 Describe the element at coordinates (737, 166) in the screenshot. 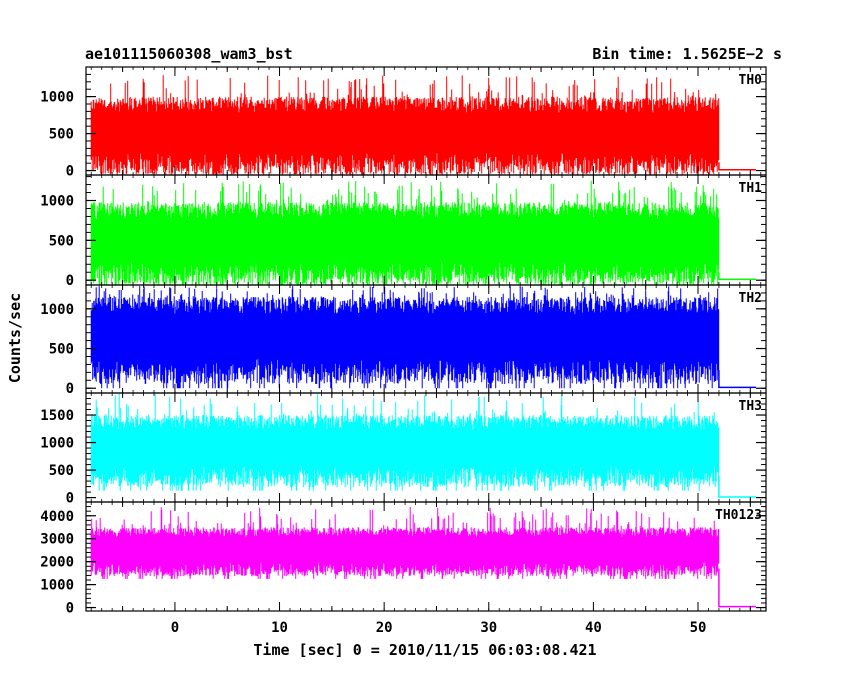

I see `series-tail-th0` at that location.